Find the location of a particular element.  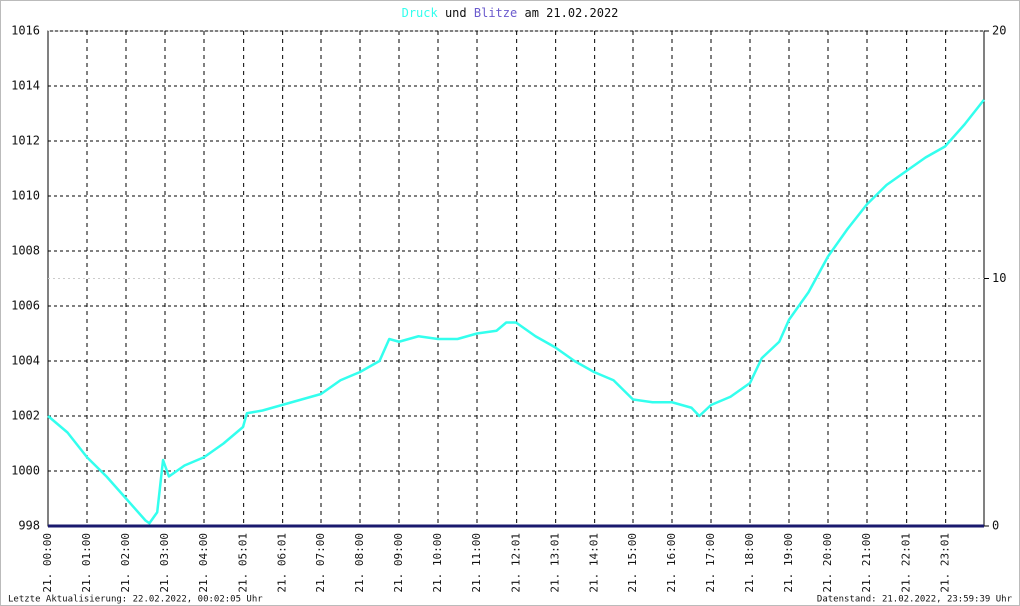

y-tick-label: 1014 is located at coordinates (25, 86).